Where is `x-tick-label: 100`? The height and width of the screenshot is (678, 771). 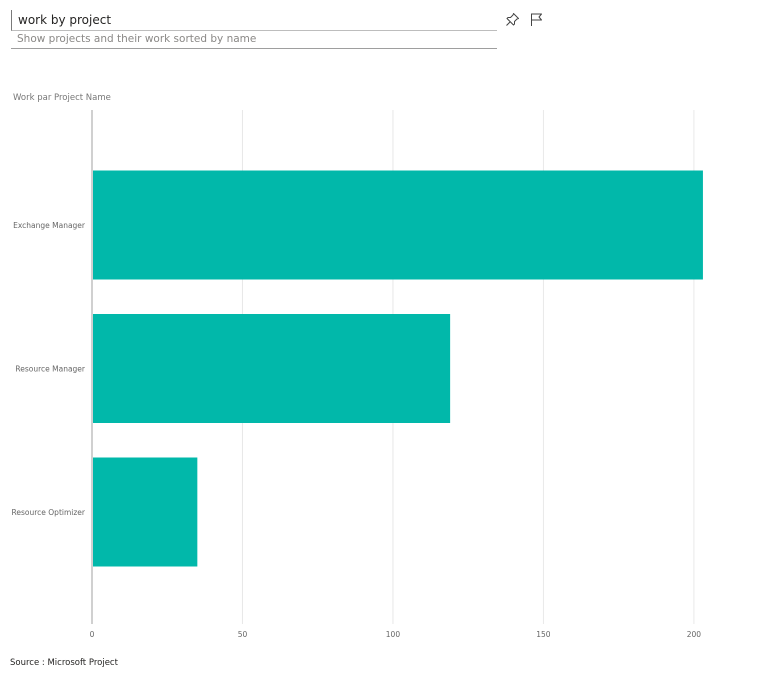
x-tick-label: 100 is located at coordinates (393, 634).